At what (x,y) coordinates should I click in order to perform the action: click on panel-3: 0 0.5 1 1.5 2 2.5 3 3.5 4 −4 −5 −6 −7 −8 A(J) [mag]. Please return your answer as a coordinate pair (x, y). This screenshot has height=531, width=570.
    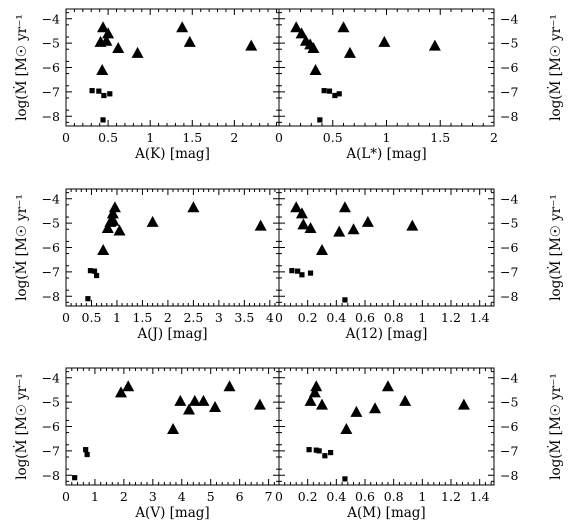
    Looking at the image, I should click on (161, 265).